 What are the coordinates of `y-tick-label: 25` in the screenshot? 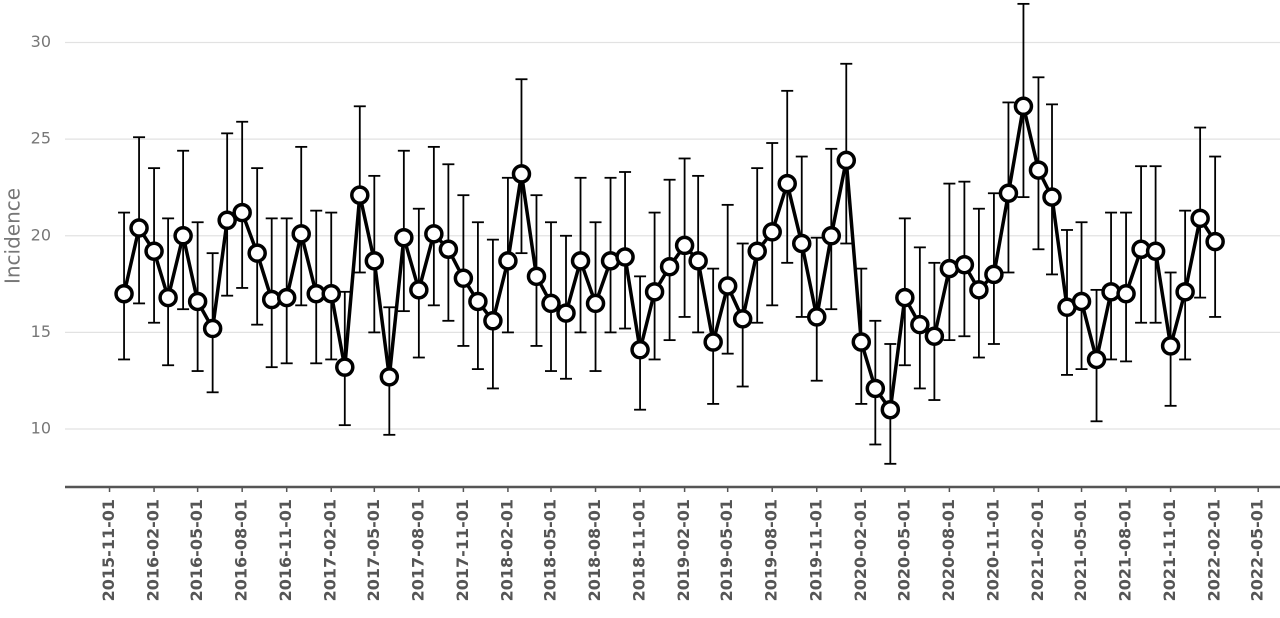 It's located at (41, 138).